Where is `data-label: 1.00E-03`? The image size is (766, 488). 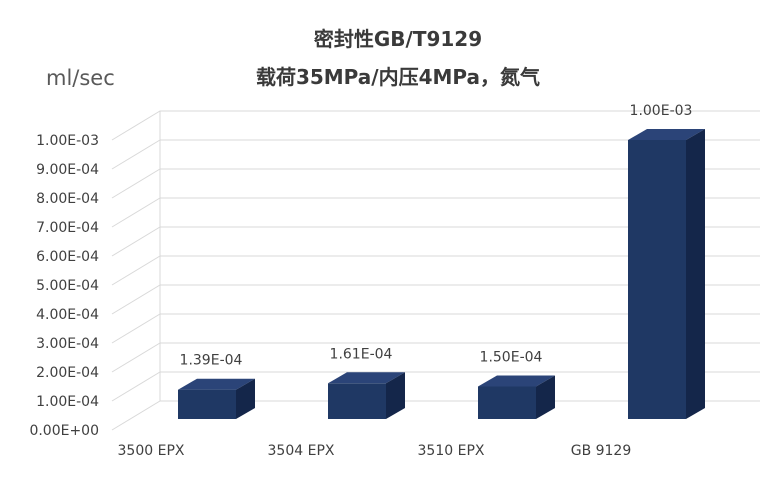 data-label: 1.00E-03 is located at coordinates (661, 111).